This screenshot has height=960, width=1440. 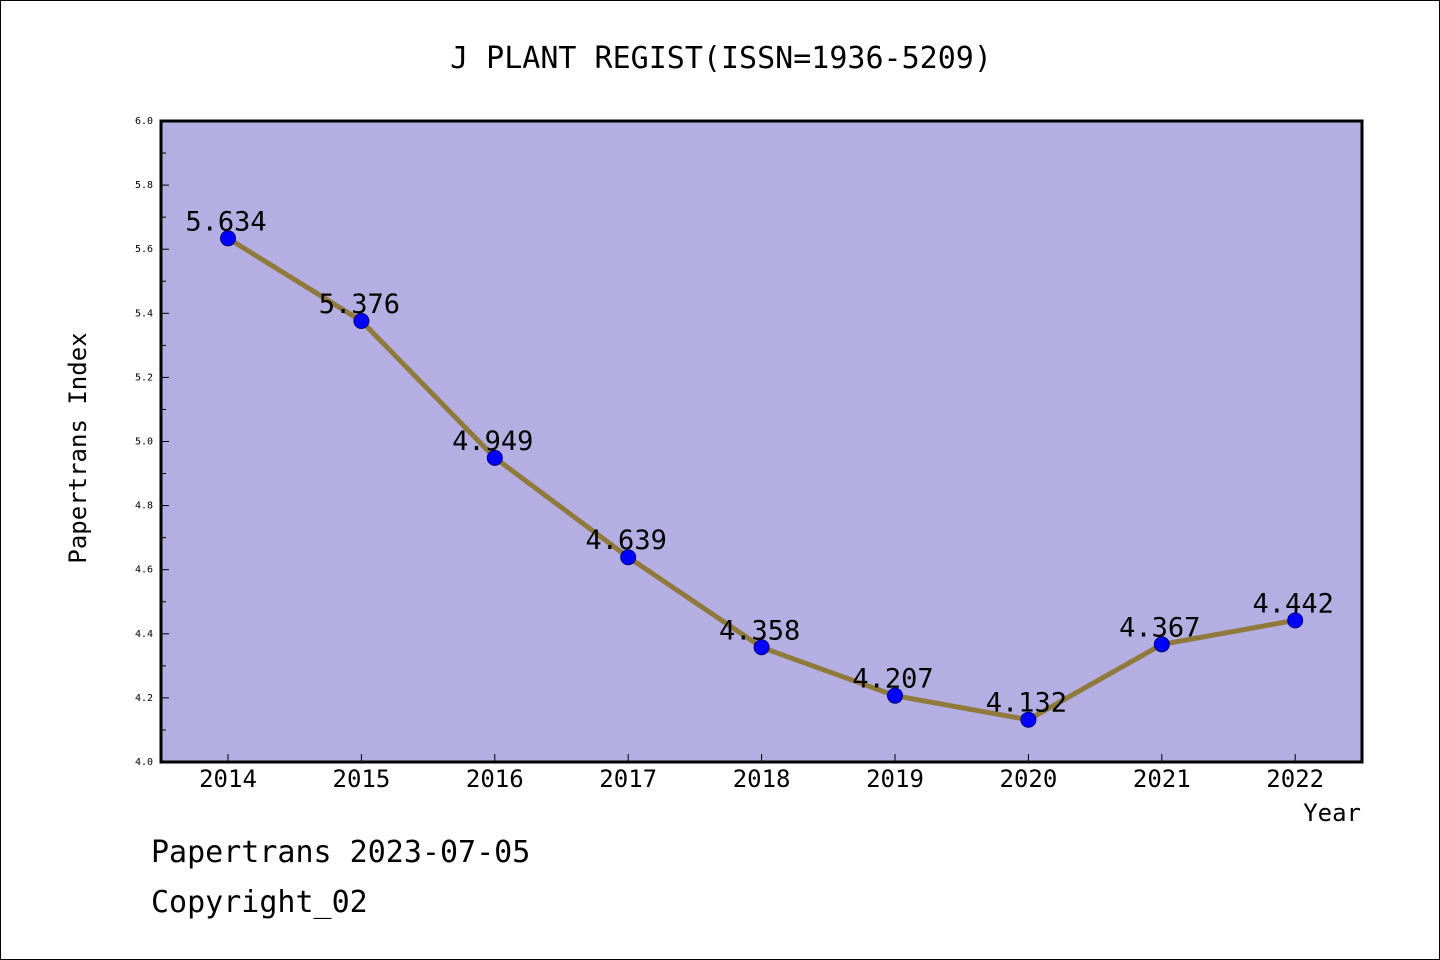 I want to click on data-label: 4.442, so click(x=1293, y=603).